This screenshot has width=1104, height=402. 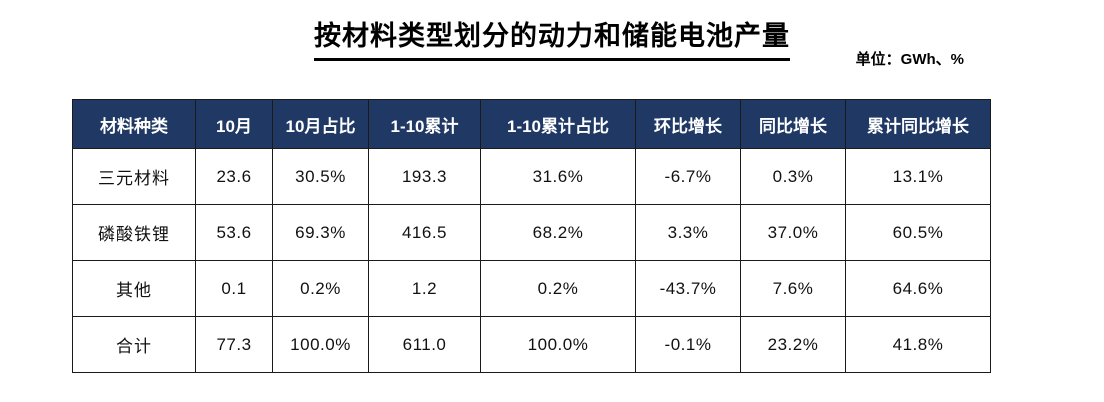 I want to click on table-cell: 31.6%, so click(x=558, y=176).